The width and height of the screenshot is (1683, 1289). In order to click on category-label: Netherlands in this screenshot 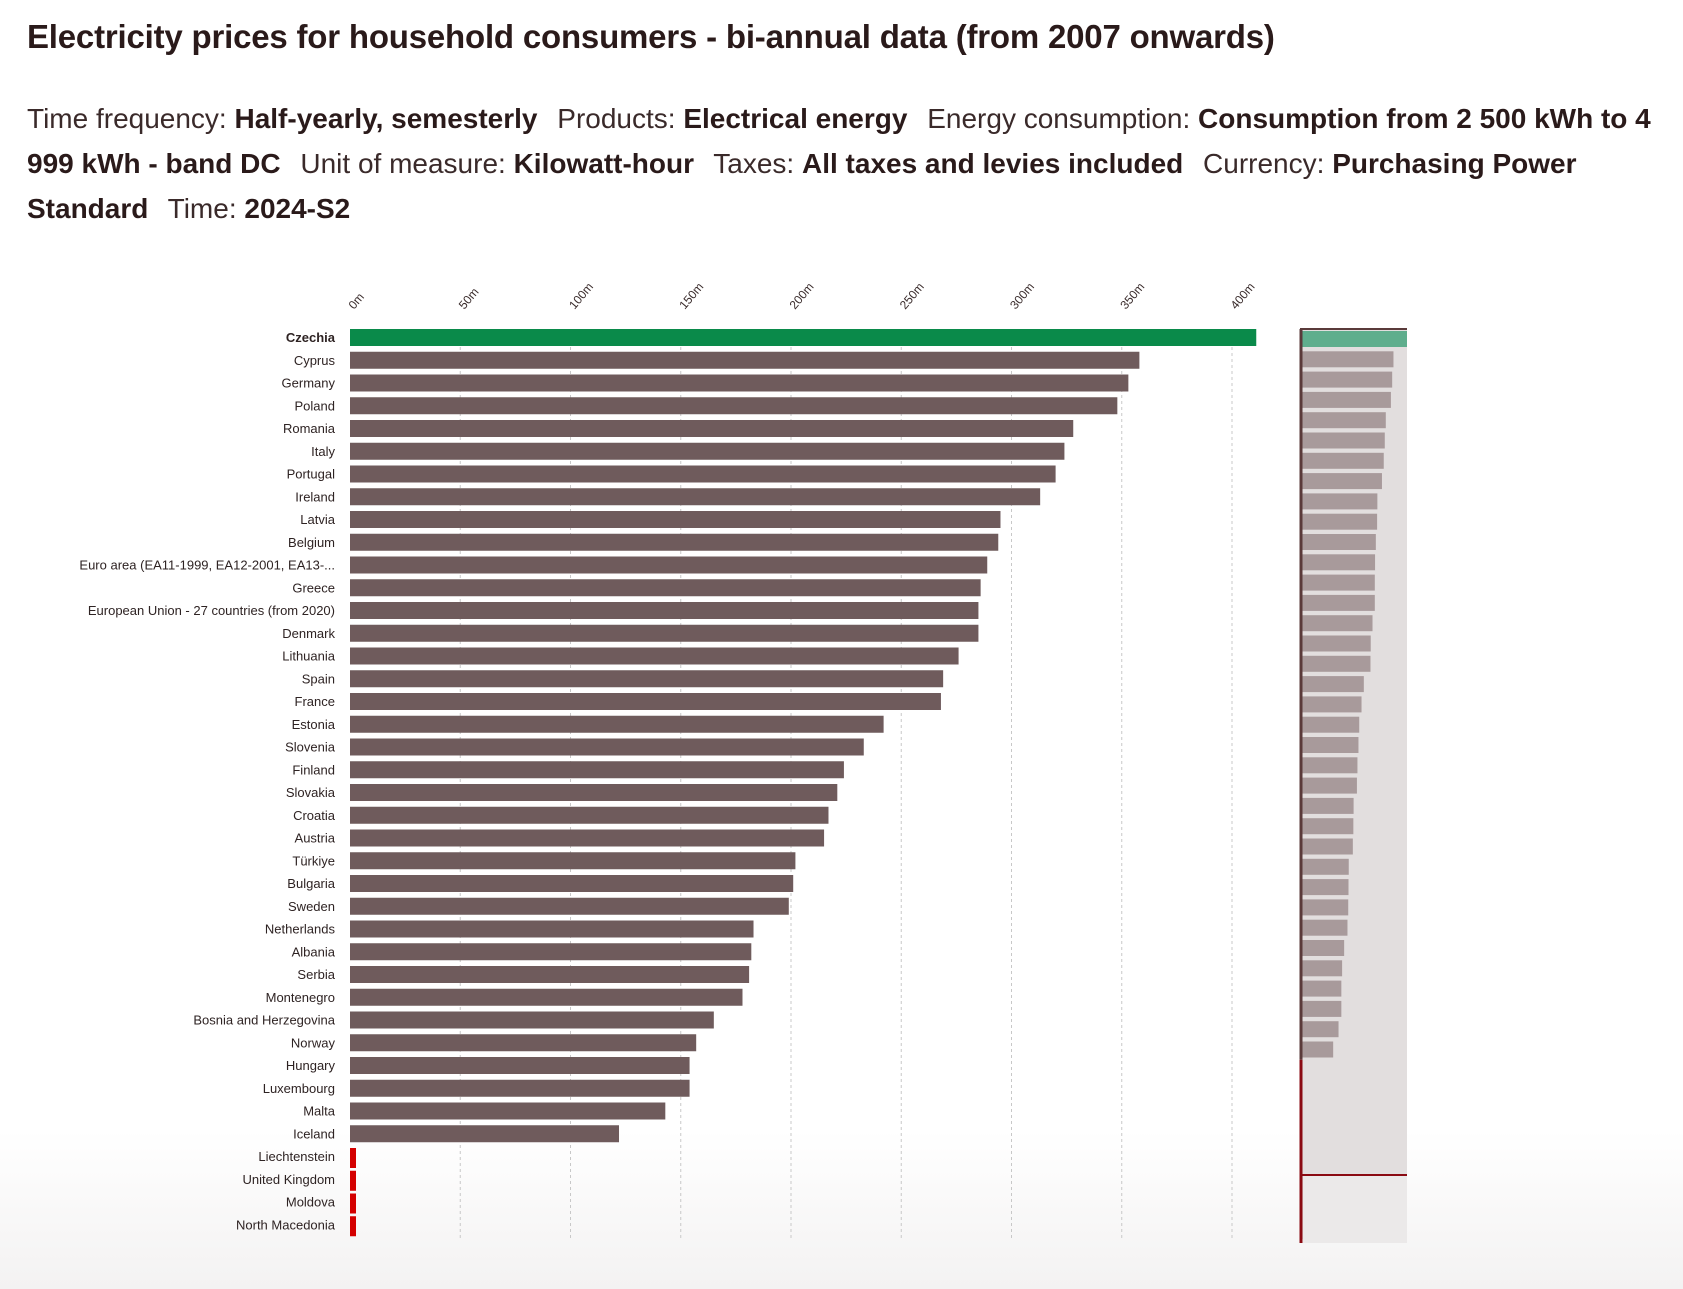, I will do `click(300, 929)`.